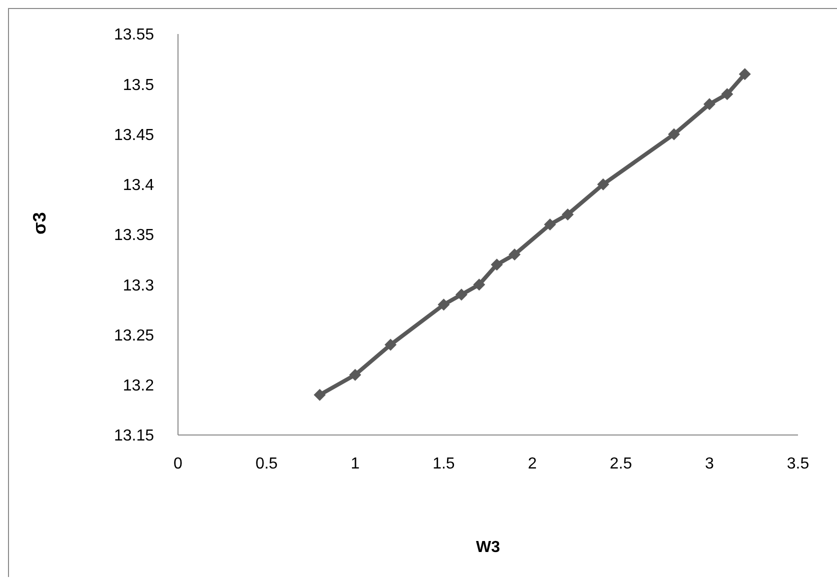  I want to click on x-axis-title: W3, so click(488, 547).